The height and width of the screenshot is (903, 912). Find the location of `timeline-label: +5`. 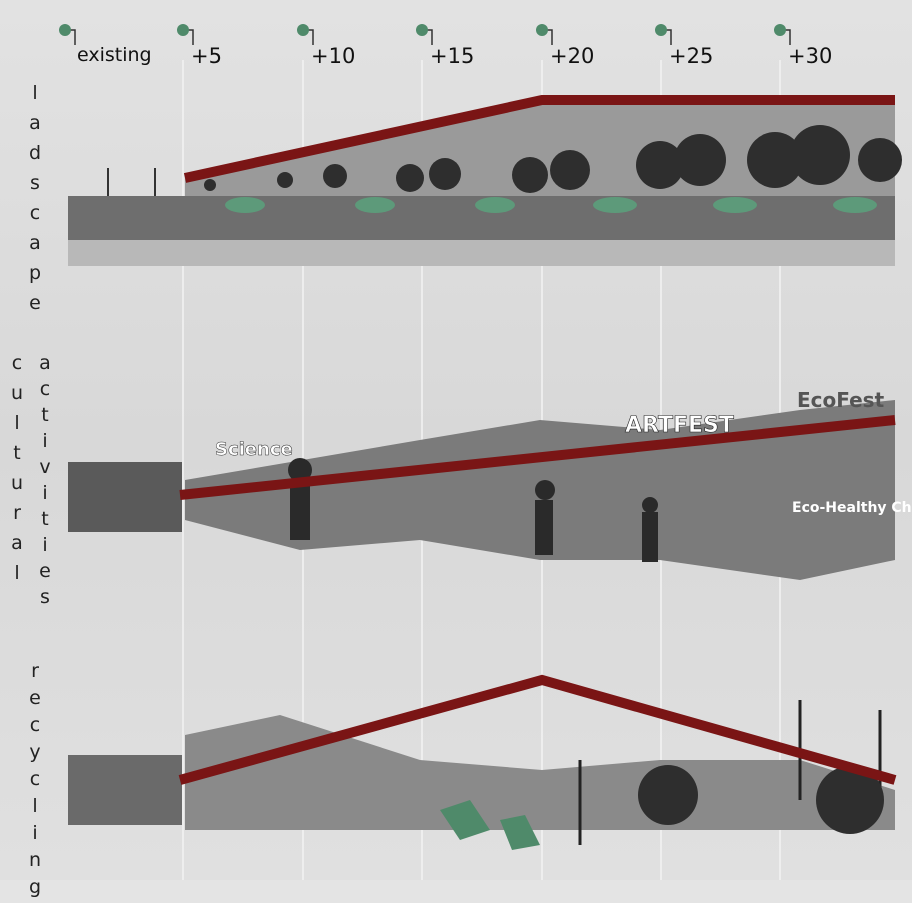

timeline-label: +5 is located at coordinates (206, 56).